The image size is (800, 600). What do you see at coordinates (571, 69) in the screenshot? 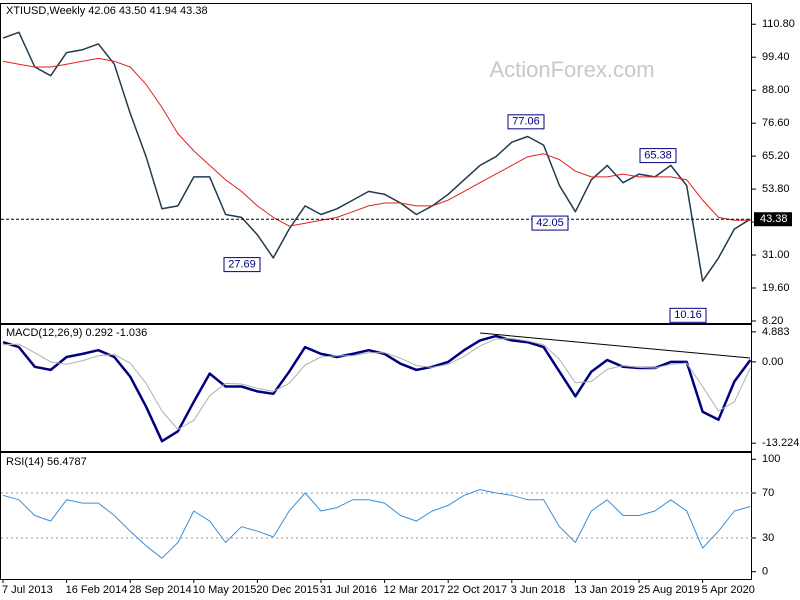
I see `watermark: ActionForex.com` at bounding box center [571, 69].